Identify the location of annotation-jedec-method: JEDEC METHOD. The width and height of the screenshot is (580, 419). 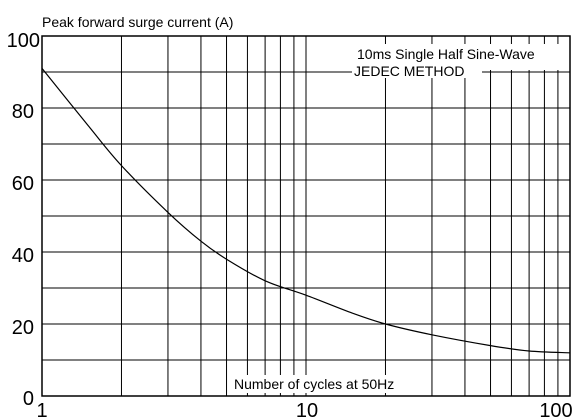
(409, 71).